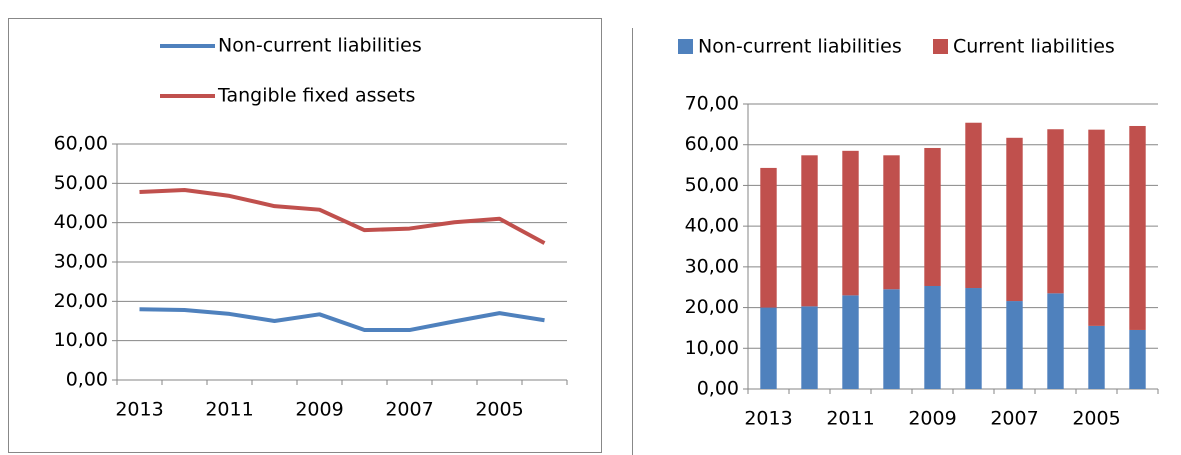 The width and height of the screenshot is (1181, 455). What do you see at coordinates (712, 104) in the screenshot?
I see `y-tick-label: 70,00` at bounding box center [712, 104].